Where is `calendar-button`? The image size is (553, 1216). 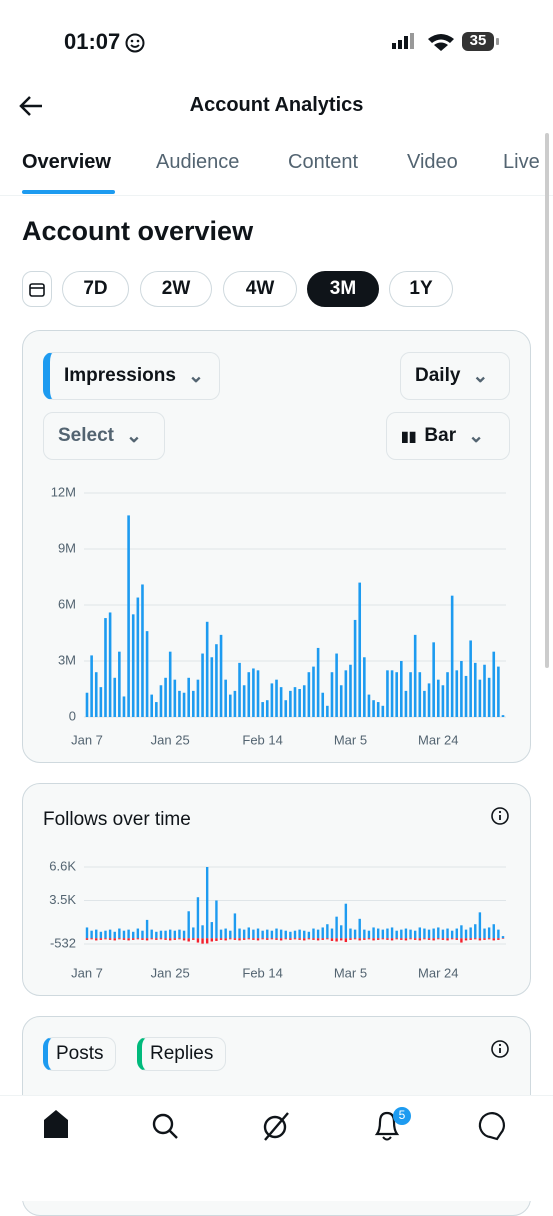 calendar-button is located at coordinates (37, 289).